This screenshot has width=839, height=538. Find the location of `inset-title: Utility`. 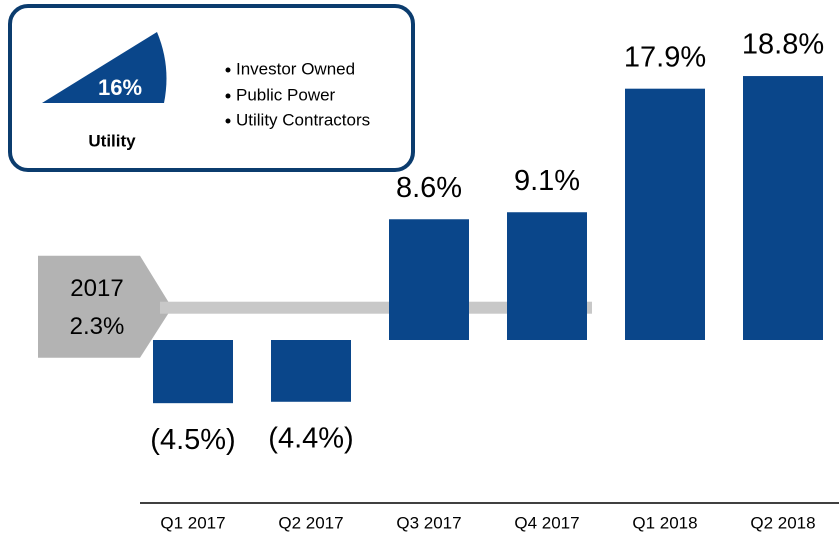

inset-title: Utility is located at coordinates (112, 140).